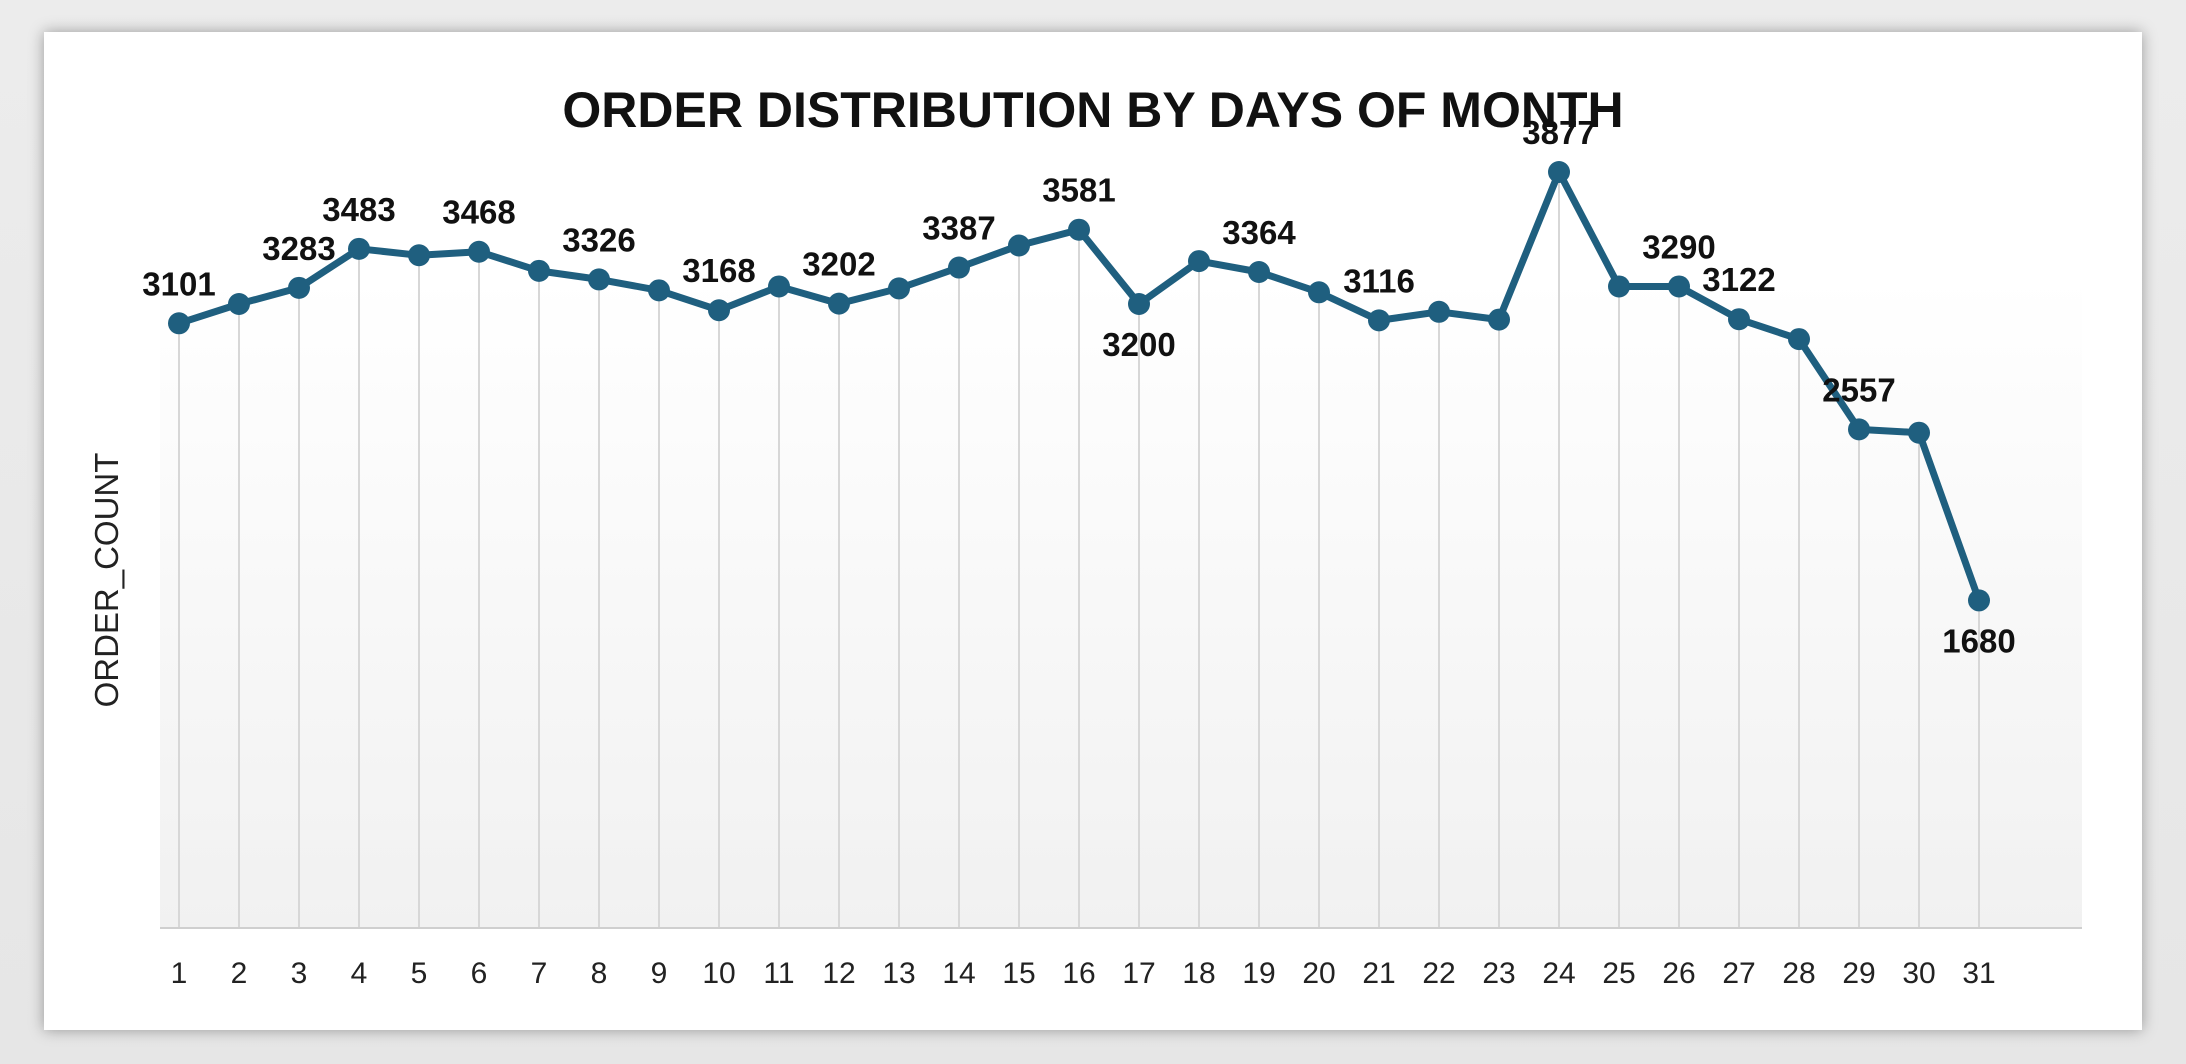  I want to click on x-tick-label: 7, so click(539, 973).